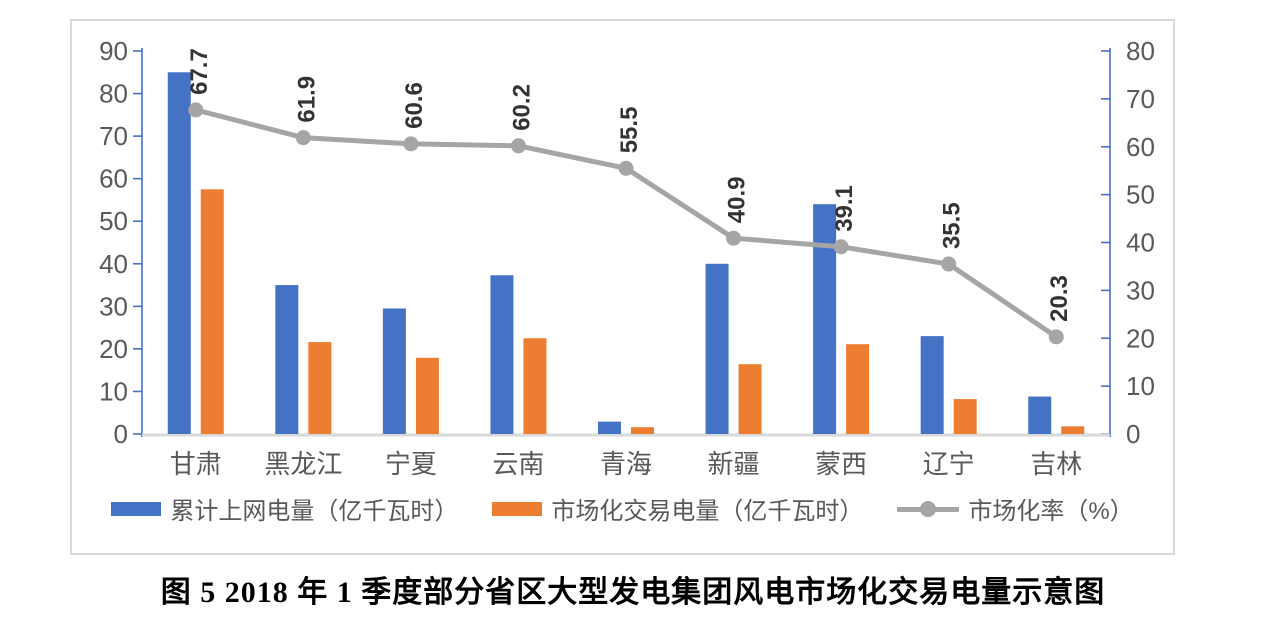 This screenshot has height=631, width=1266. I want to click on legend-swatch-orange-bar, so click(517, 508).